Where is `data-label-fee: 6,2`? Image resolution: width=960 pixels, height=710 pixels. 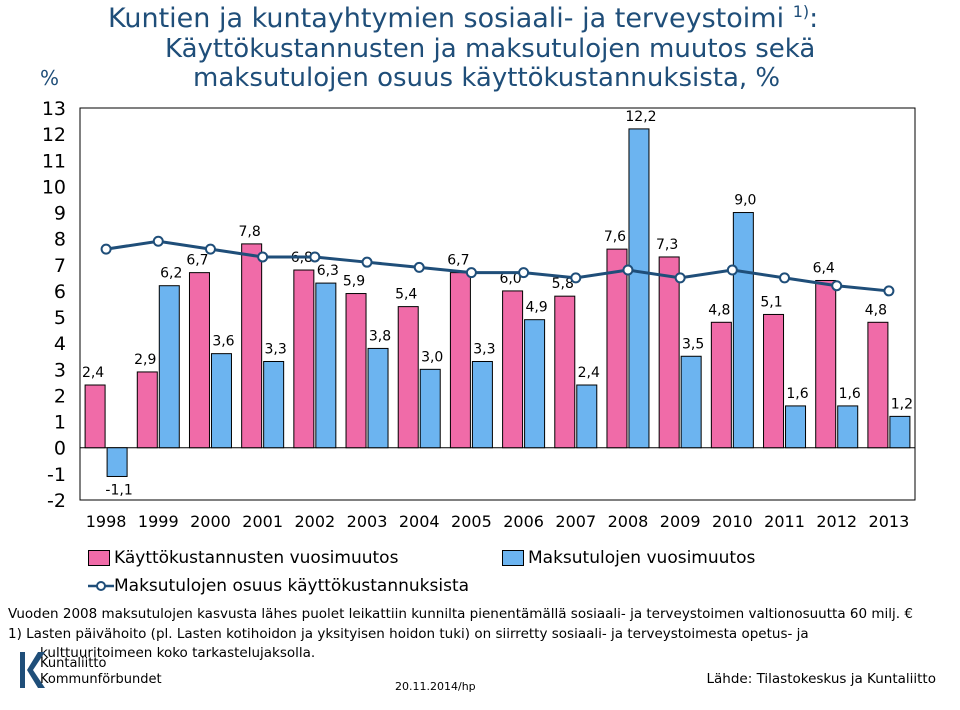 data-label-fee: 6,2 is located at coordinates (171, 274).